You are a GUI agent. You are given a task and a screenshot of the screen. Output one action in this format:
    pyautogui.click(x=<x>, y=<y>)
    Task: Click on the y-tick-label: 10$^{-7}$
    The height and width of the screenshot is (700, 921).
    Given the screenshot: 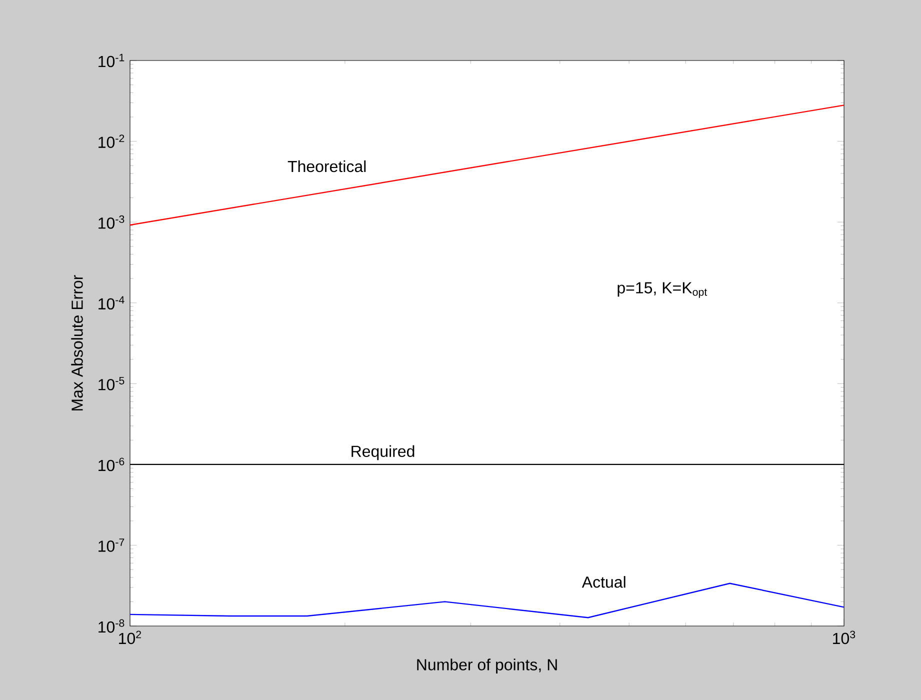 What is the action you would take?
    pyautogui.click(x=111, y=545)
    